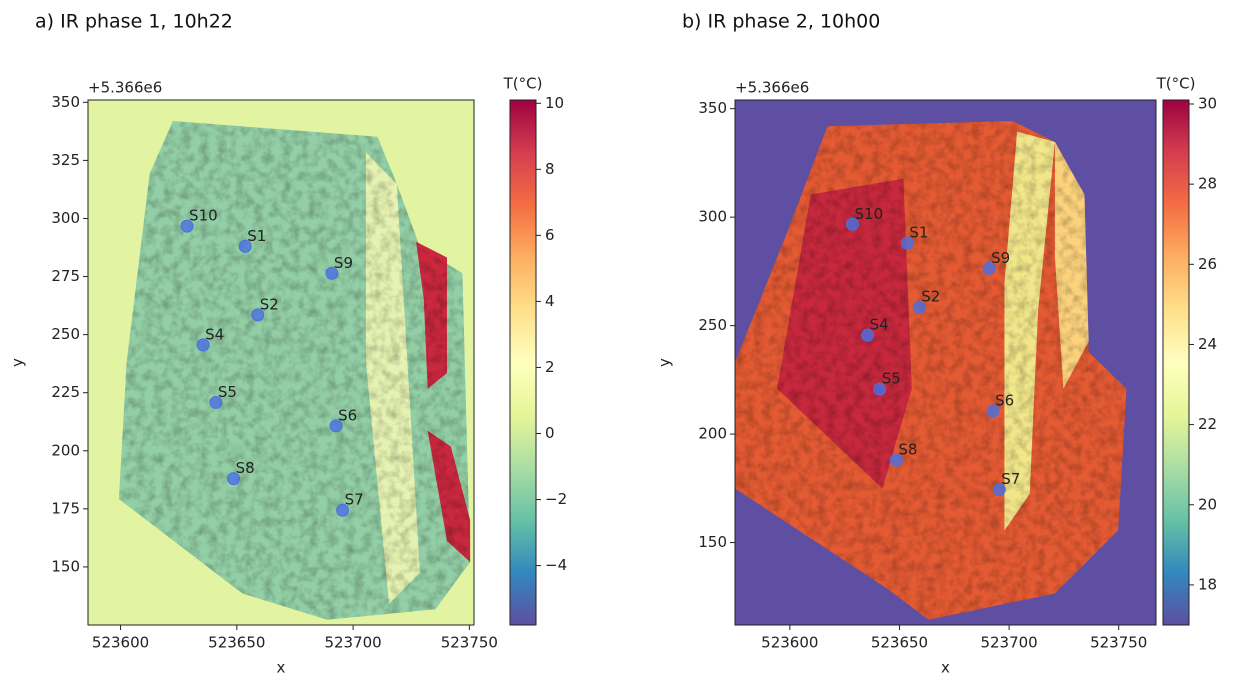 Image resolution: width=1235 pixels, height=681 pixels. What do you see at coordinates (550, 433) in the screenshot?
I see `colorbar-tick-label: 0` at bounding box center [550, 433].